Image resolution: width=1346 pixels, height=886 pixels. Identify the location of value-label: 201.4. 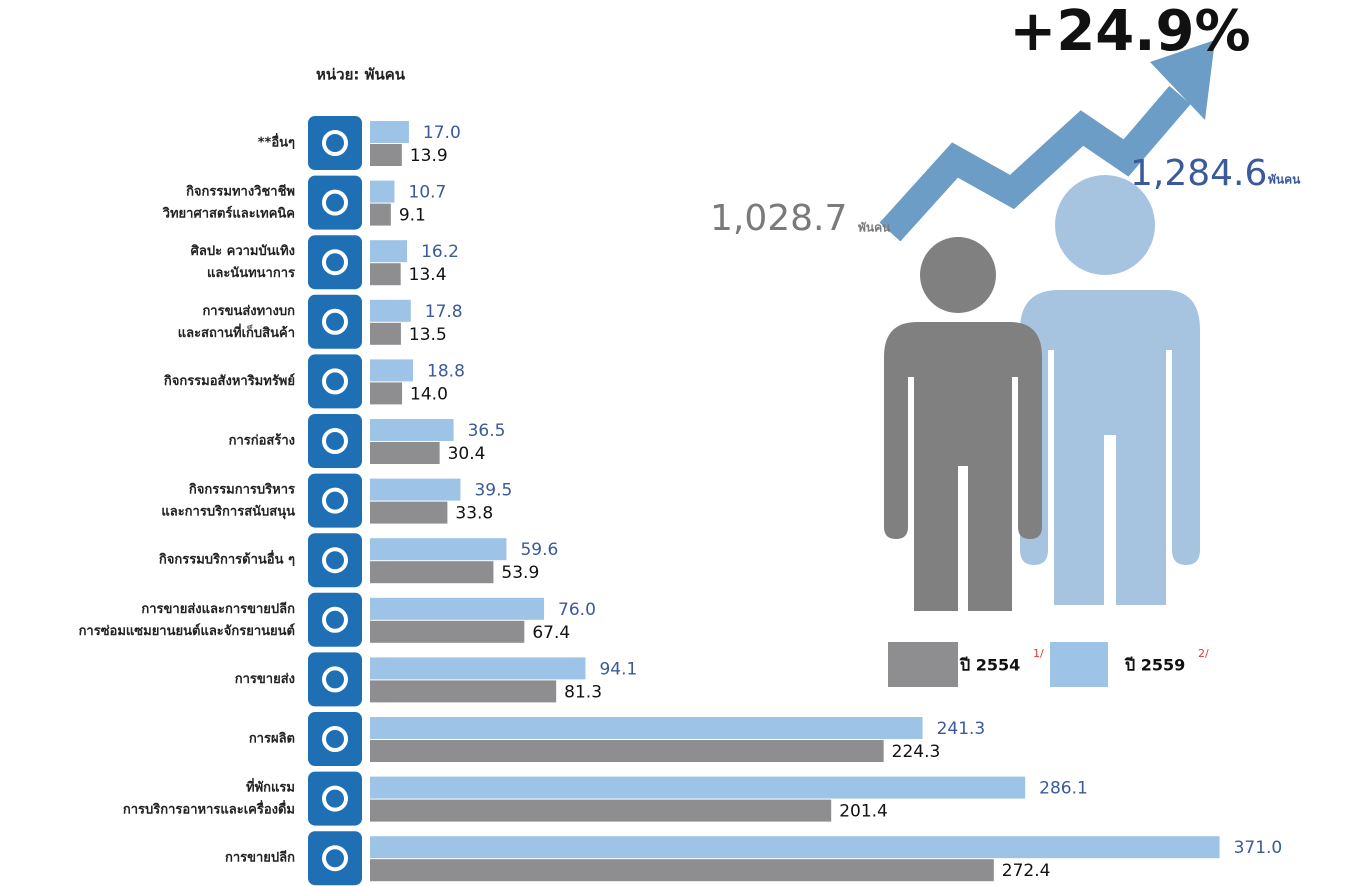
(863, 812).